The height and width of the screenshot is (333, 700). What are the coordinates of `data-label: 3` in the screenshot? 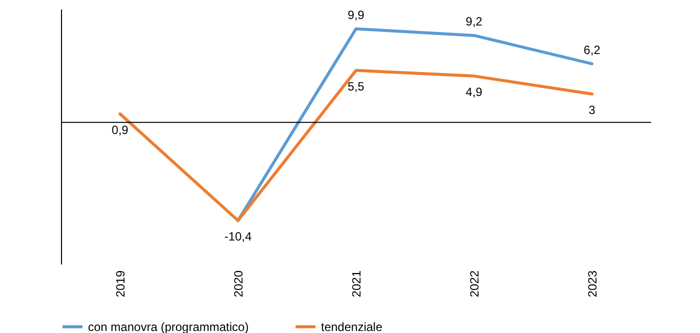 It's located at (592, 110).